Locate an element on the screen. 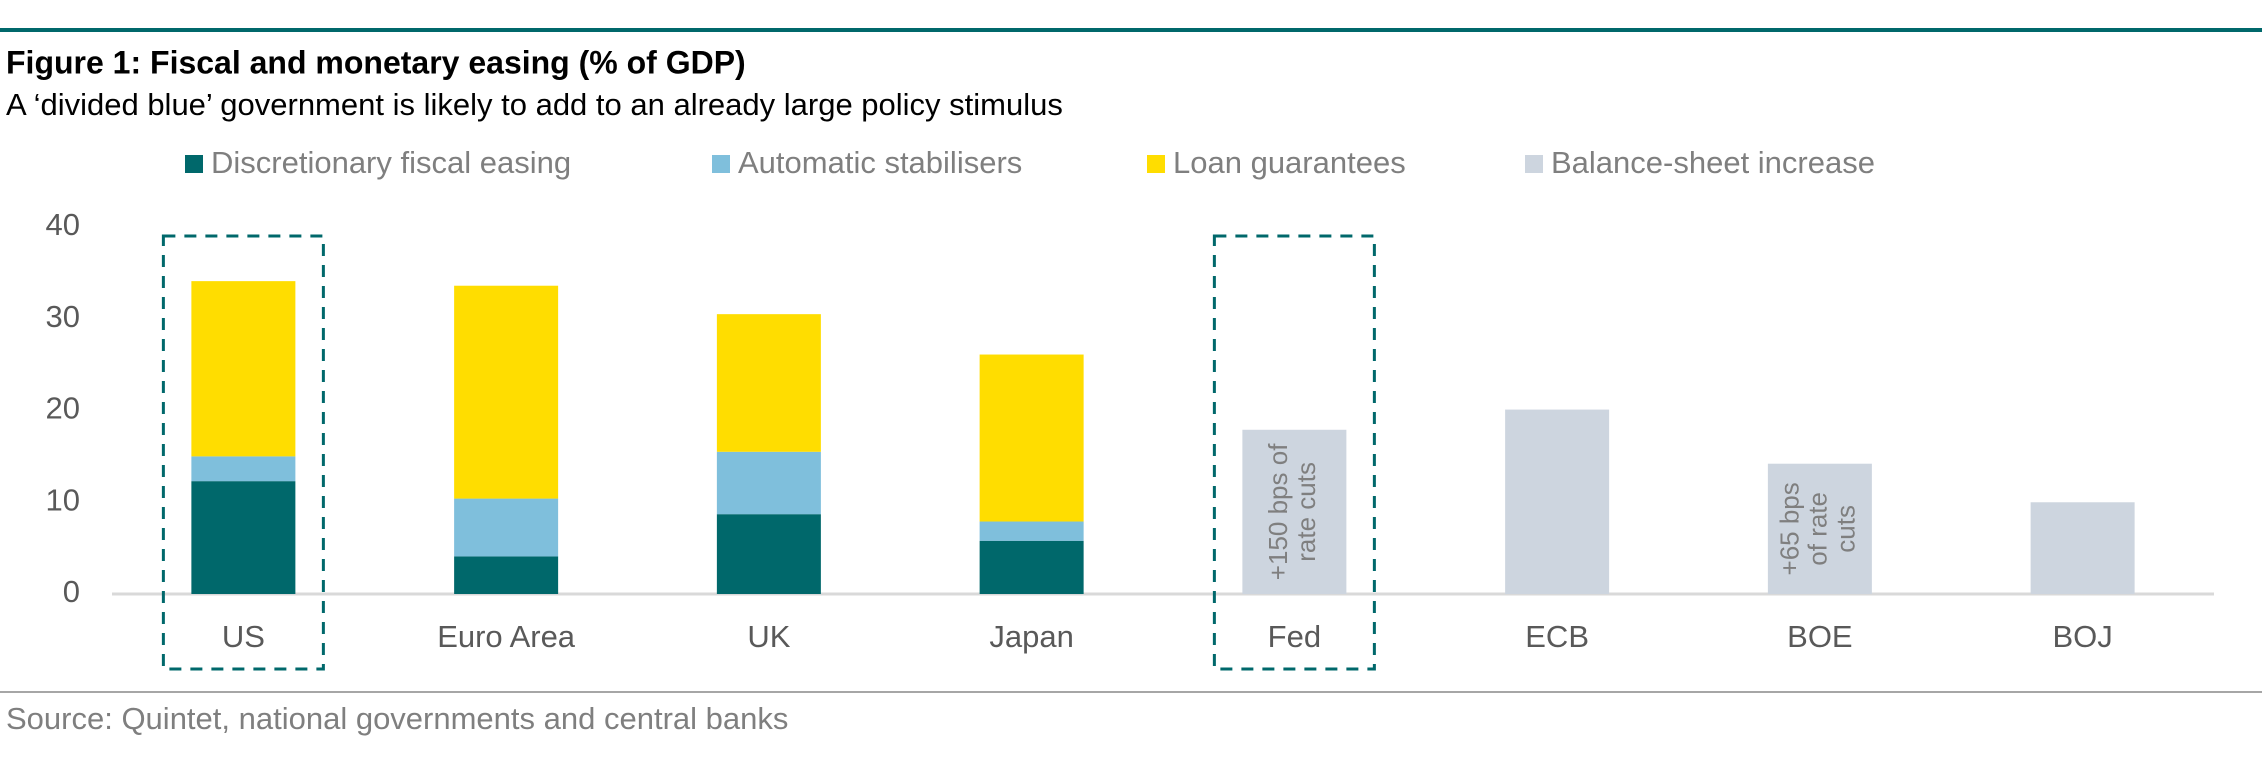 Image resolution: width=2262 pixels, height=762 pixels. annotation: +150 bps of is located at coordinates (1278, 511).